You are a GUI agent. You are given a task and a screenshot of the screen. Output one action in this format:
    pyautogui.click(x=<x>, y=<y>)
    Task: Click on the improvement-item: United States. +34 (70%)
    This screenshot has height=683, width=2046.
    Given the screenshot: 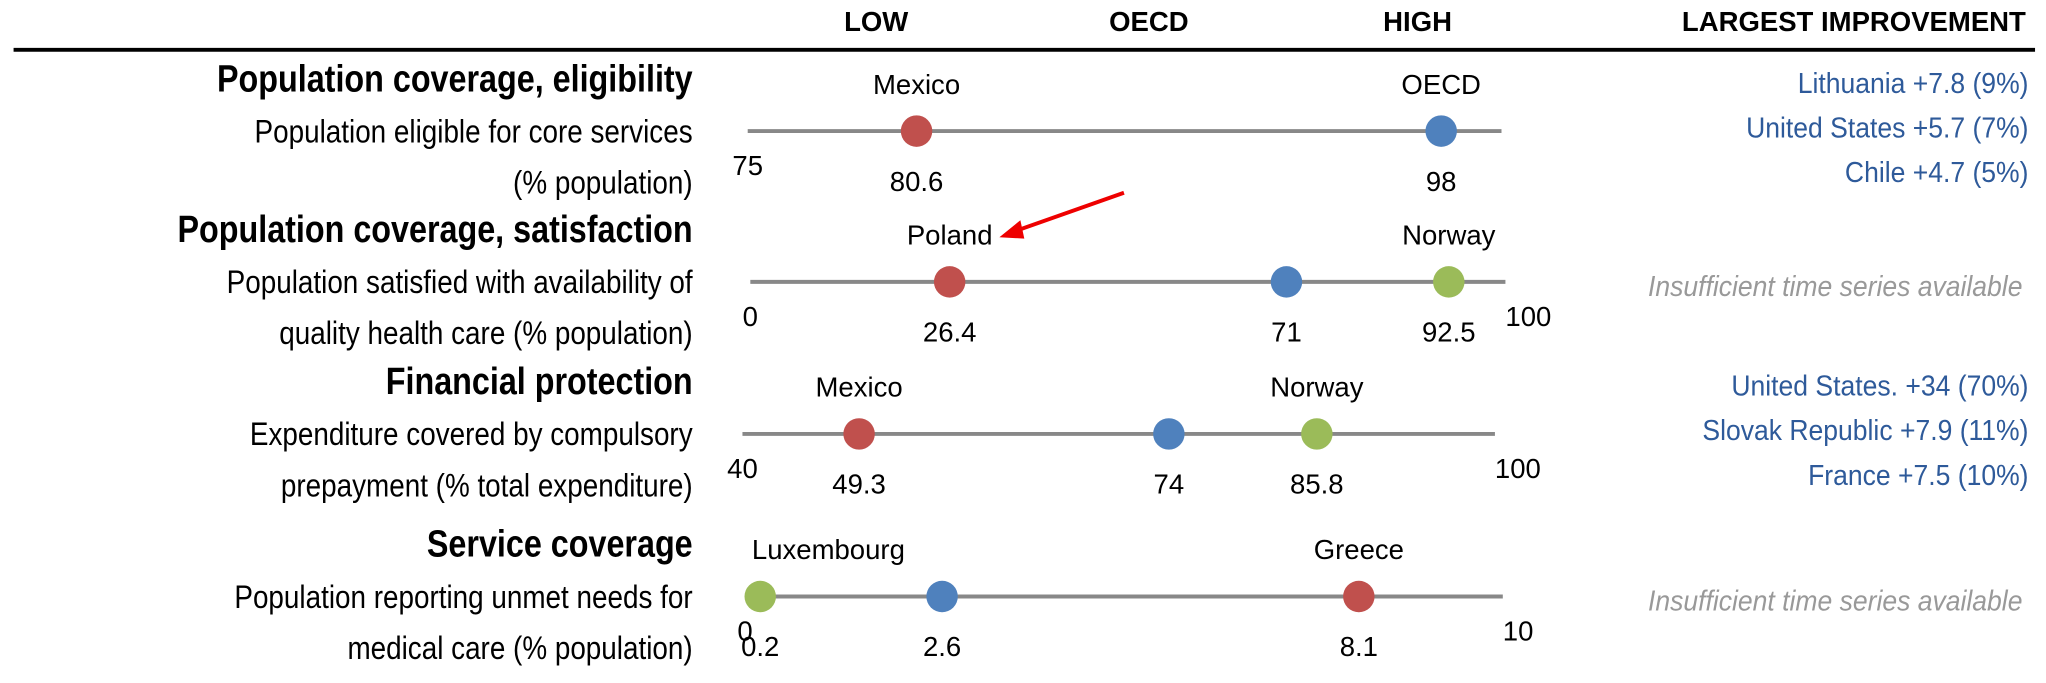 What is the action you would take?
    pyautogui.click(x=1879, y=386)
    